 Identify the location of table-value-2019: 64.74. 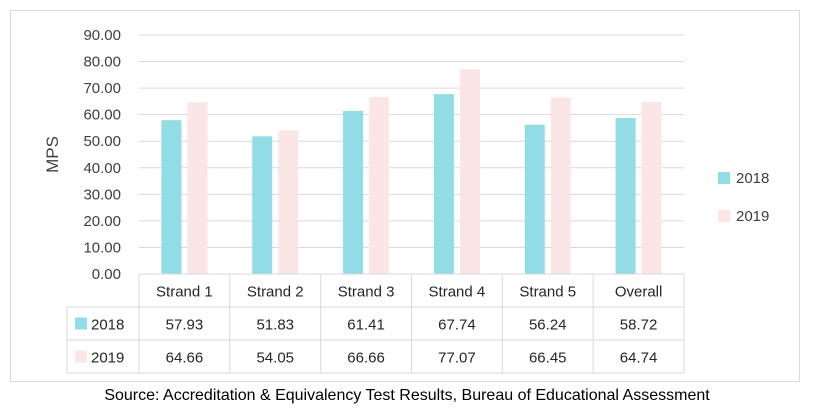
(639, 358).